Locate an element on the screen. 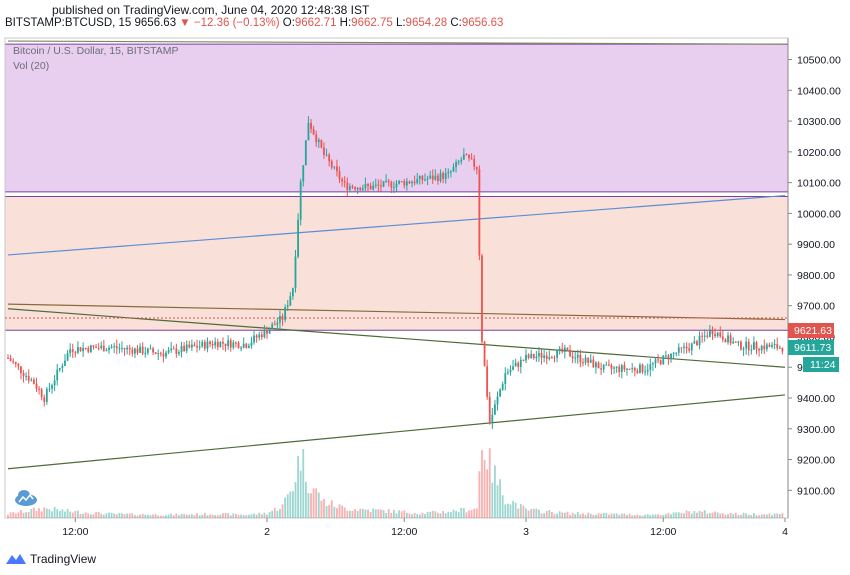 Image resolution: width=850 pixels, height=575 pixels. x-tick-label: 12:00 is located at coordinates (404, 532).